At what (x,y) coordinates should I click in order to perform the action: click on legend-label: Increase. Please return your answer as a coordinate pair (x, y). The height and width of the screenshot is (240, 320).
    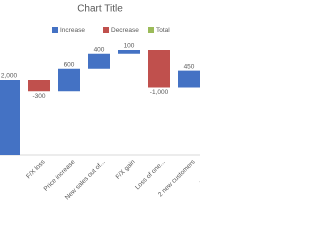
    Looking at the image, I should click on (72, 30).